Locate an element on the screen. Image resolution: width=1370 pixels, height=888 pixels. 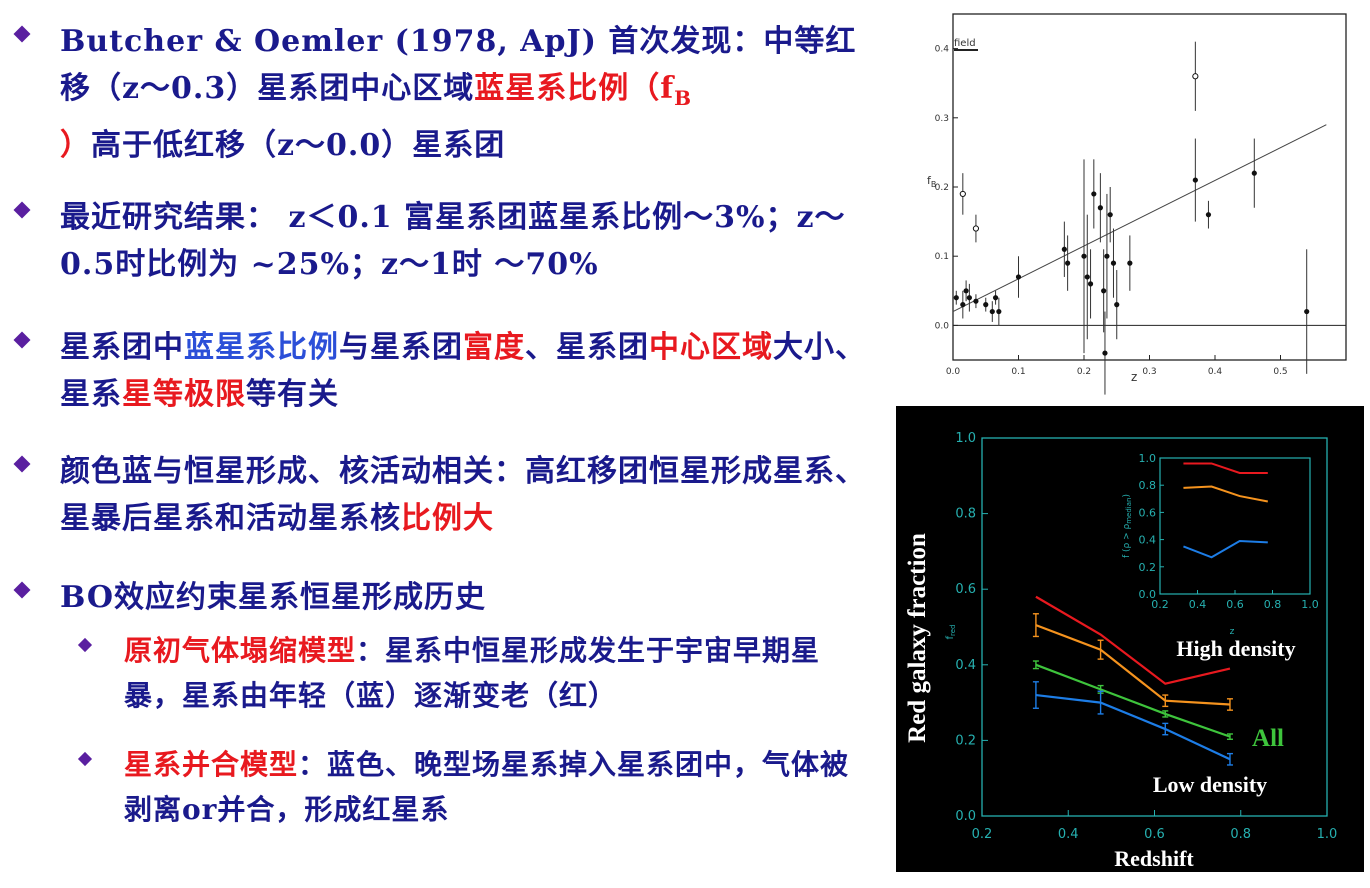
highlight-red-text: 富度 is located at coordinates (494, 347).